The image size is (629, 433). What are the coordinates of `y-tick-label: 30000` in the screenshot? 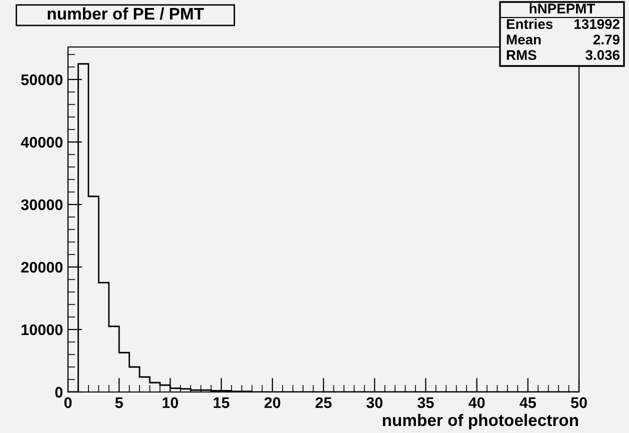 It's located at (42, 204).